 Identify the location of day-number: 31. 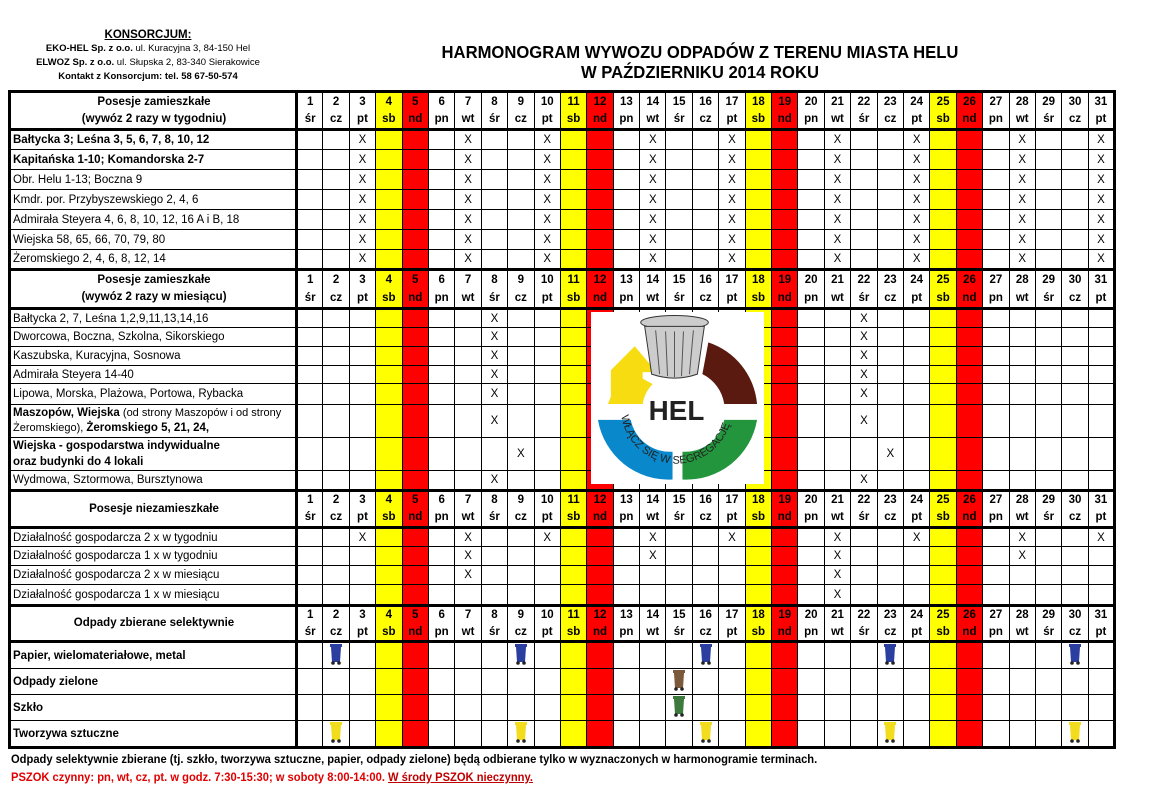
(1101, 101).